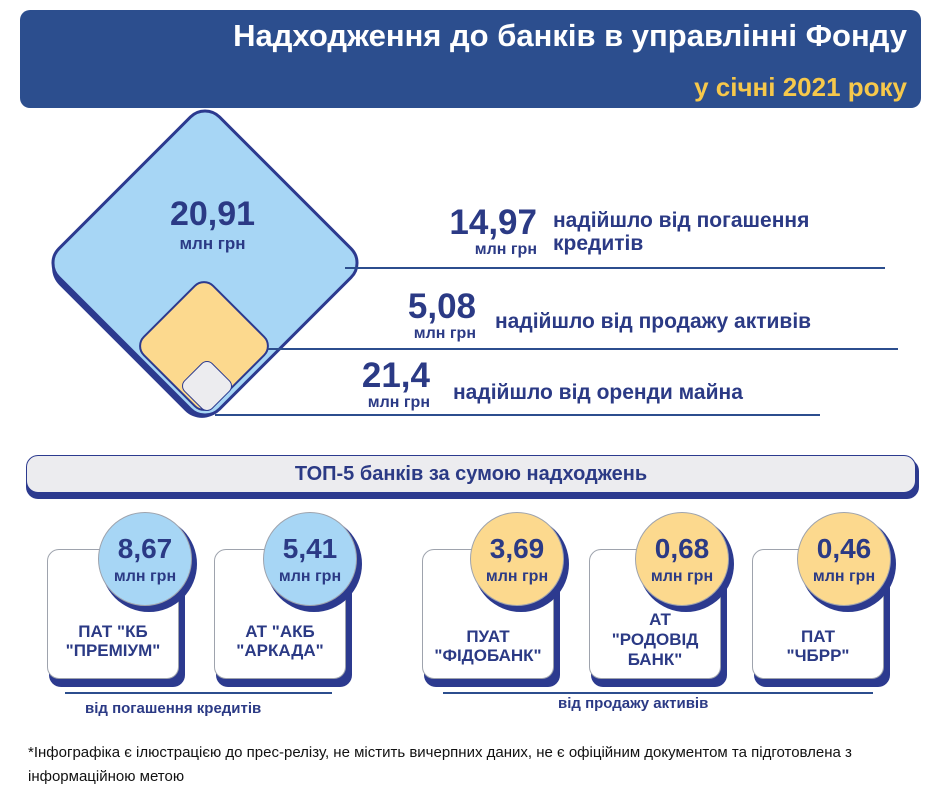  What do you see at coordinates (818, 636) in the screenshot?
I see `bank-name-line: ПАТ` at bounding box center [818, 636].